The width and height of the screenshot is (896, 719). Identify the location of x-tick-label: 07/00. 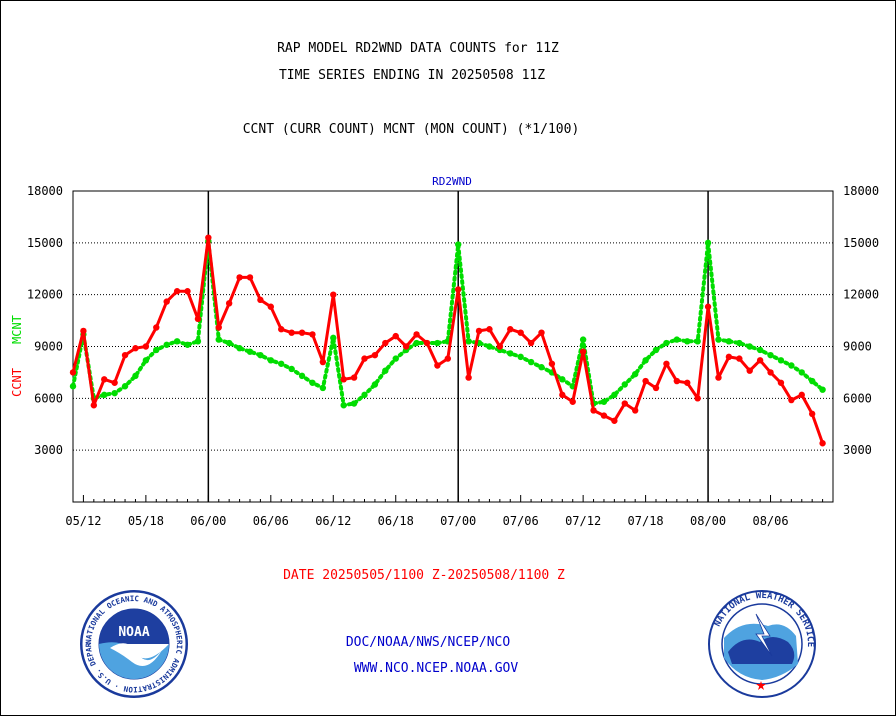
(458, 521).